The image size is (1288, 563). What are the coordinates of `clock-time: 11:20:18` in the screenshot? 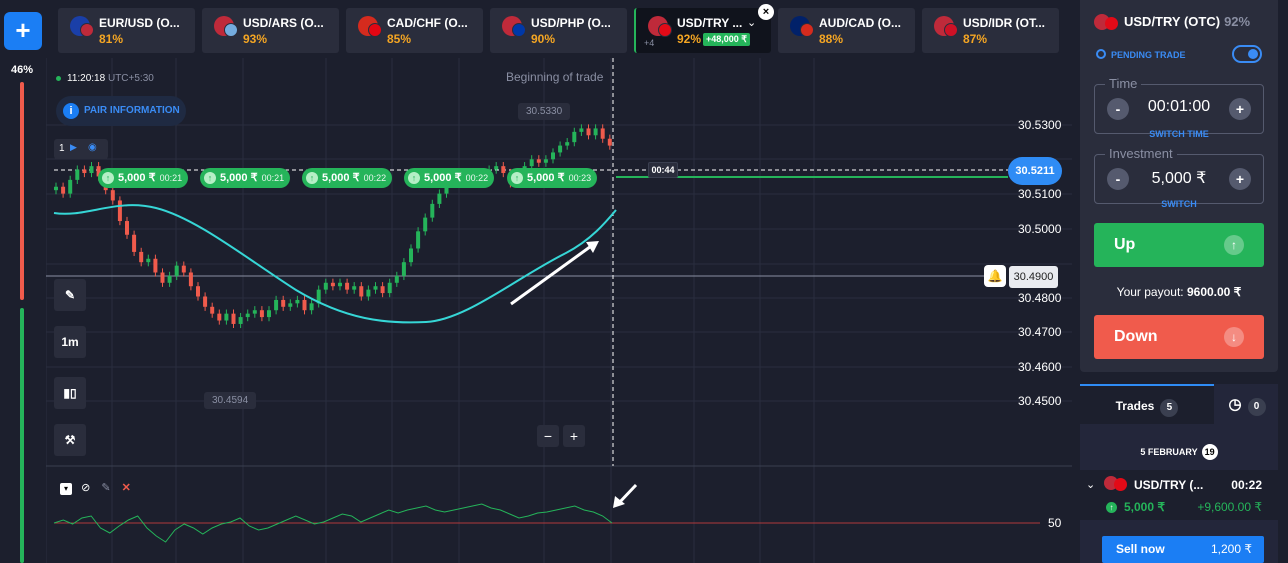 It's located at (86, 78).